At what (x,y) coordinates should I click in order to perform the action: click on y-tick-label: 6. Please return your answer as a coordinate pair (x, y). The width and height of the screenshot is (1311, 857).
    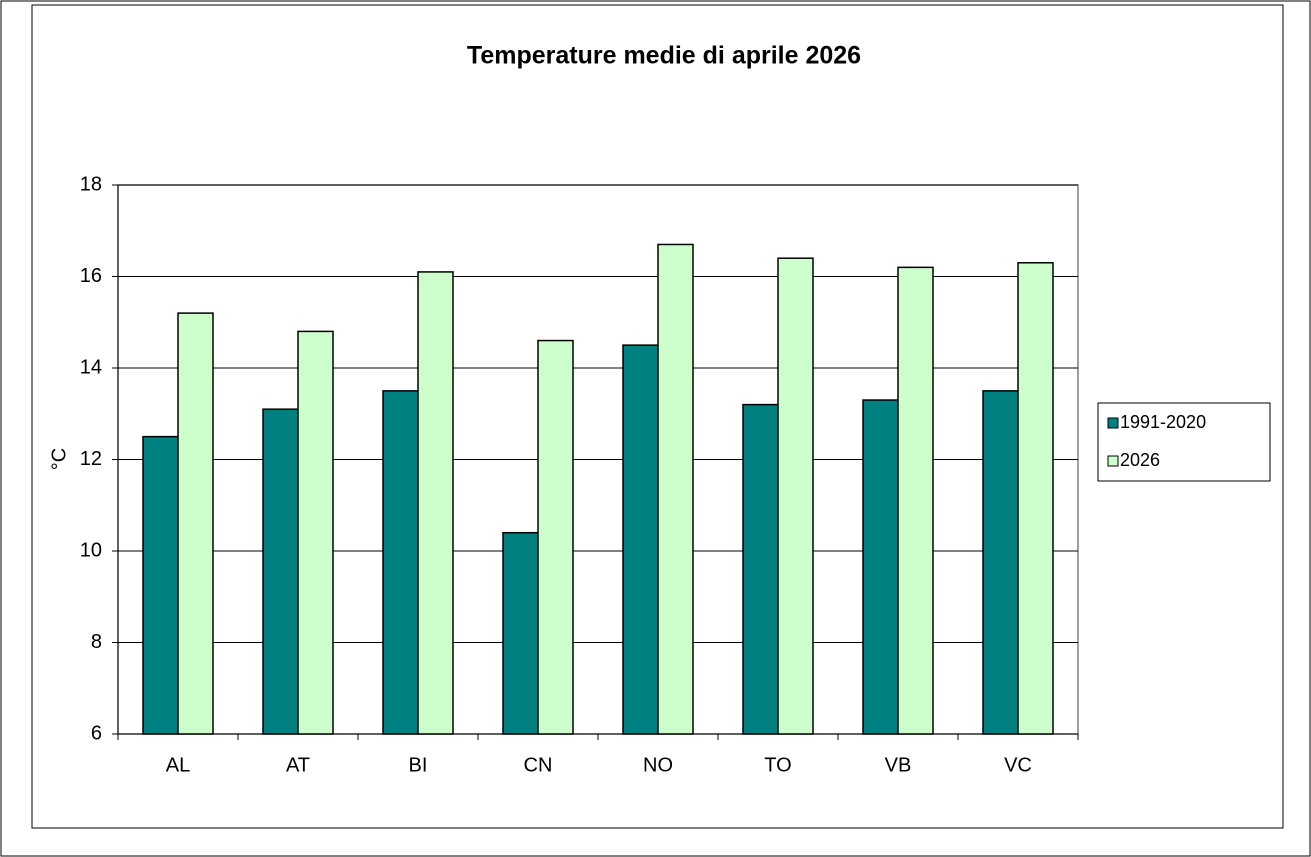
    Looking at the image, I should click on (96, 733).